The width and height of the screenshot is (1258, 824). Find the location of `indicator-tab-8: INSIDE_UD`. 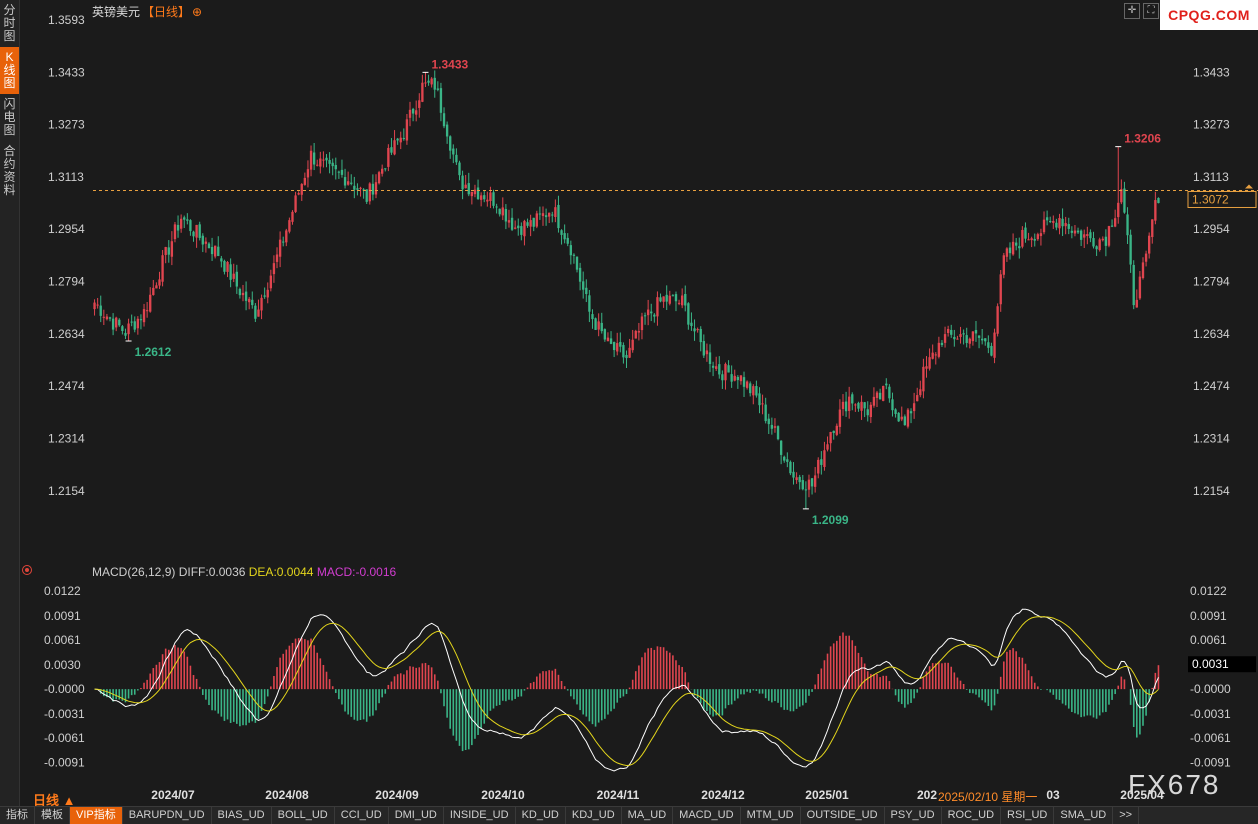

indicator-tab-8: INSIDE_UD is located at coordinates (480, 815).